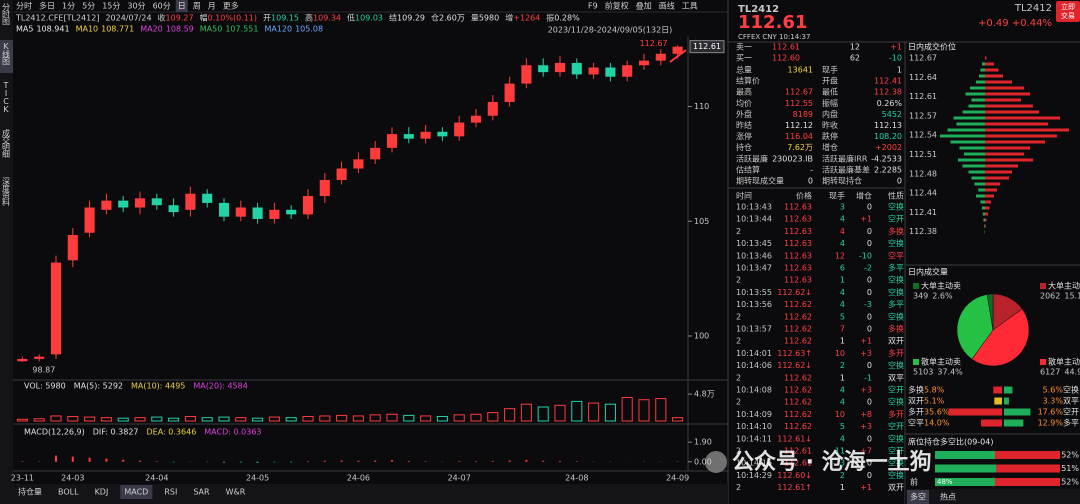  Describe the element at coordinates (220, 386) in the screenshot. I see `panel-header: MA(20): 4584` at that location.